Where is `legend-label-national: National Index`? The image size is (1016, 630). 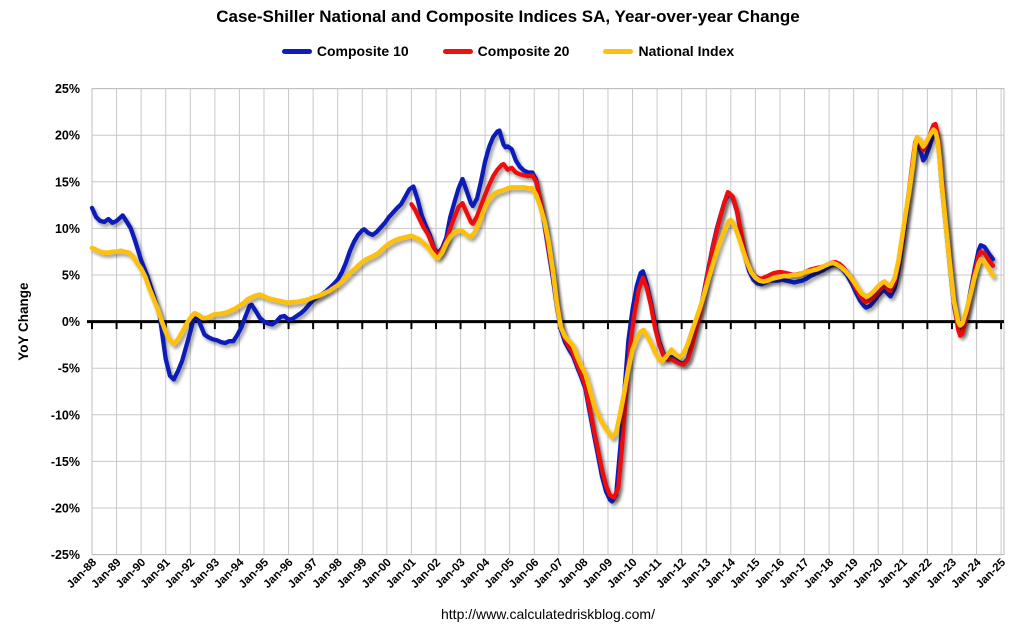 legend-label-national: National Index is located at coordinates (686, 51).